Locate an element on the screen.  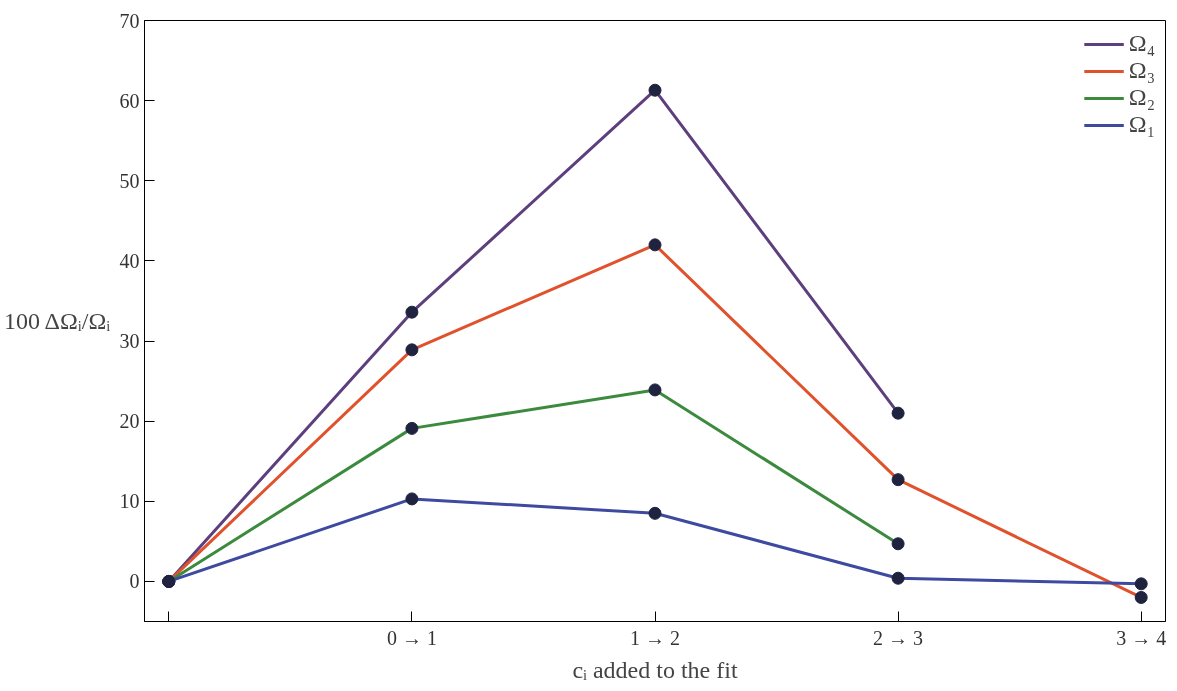
x-axis-title: cᵢ added to the fit is located at coordinates (655, 669).